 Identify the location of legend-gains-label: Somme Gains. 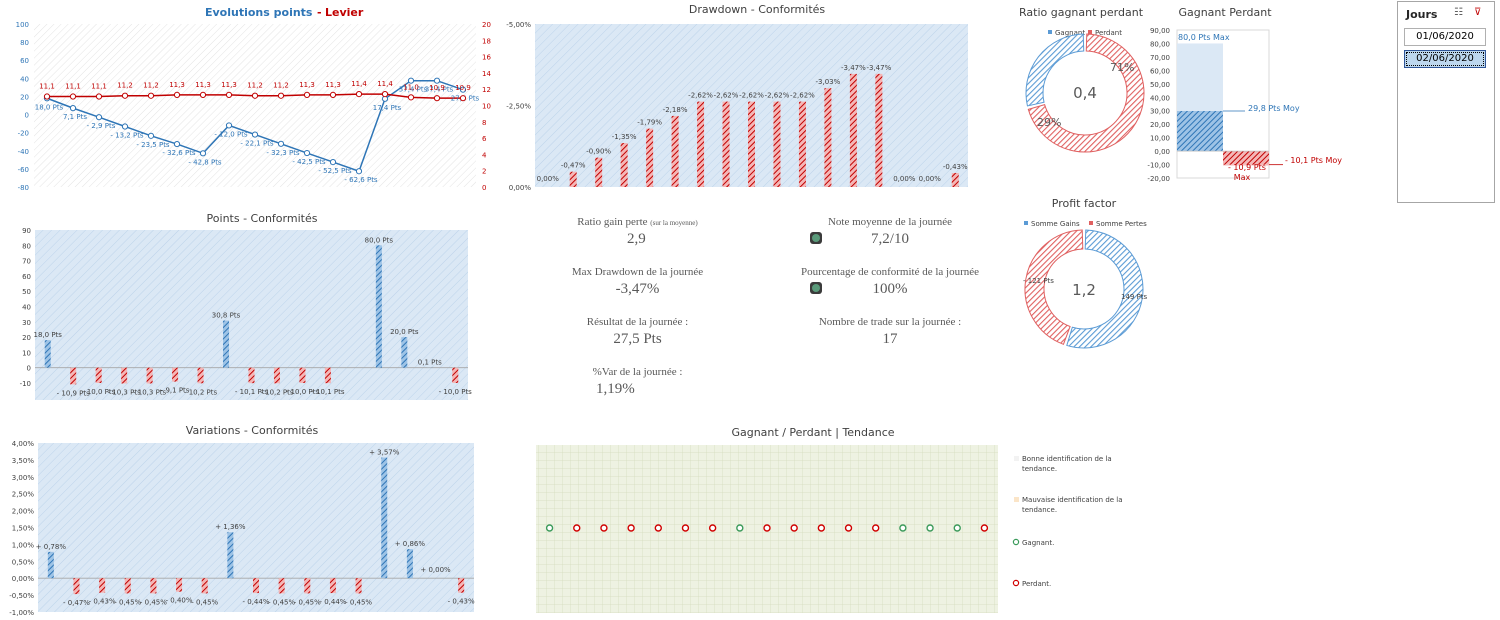
(1055, 224).